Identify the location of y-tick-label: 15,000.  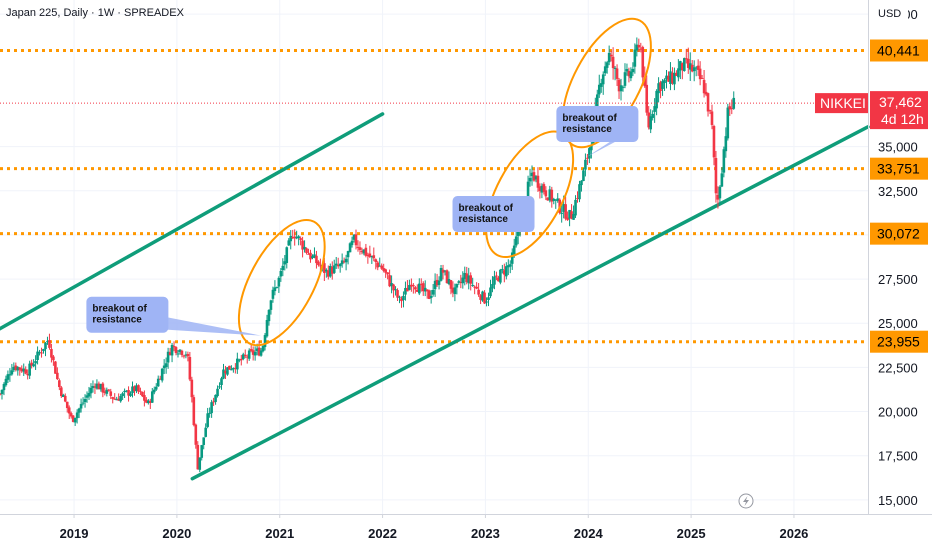
(898, 500).